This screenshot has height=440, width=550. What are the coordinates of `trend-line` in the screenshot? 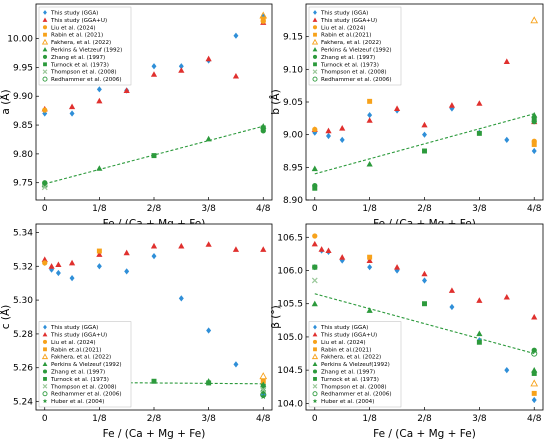 It's located at (424, 144).